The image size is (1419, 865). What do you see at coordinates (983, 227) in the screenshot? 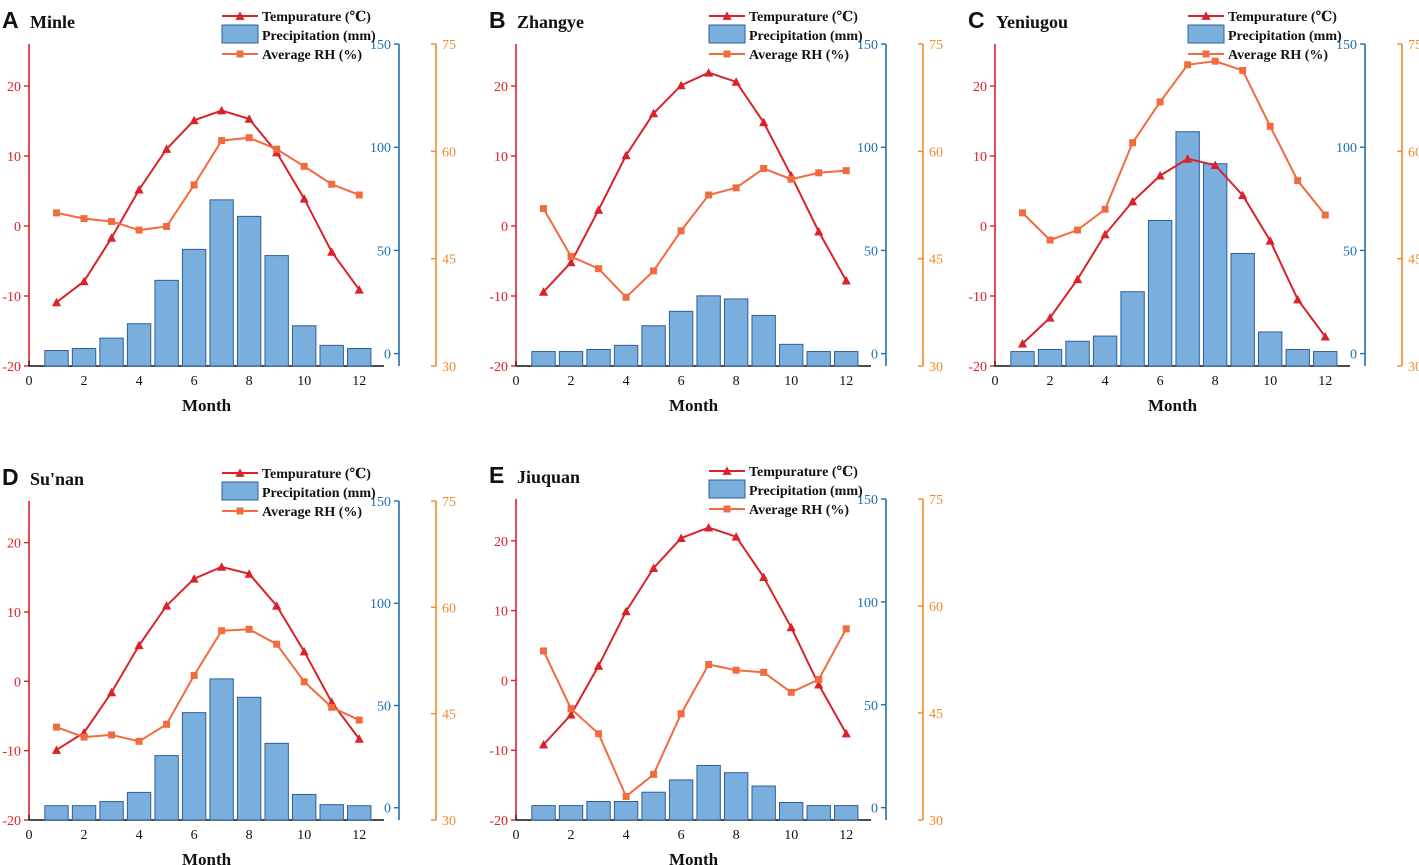
I see `temperature-tick-label: 0` at bounding box center [983, 227].